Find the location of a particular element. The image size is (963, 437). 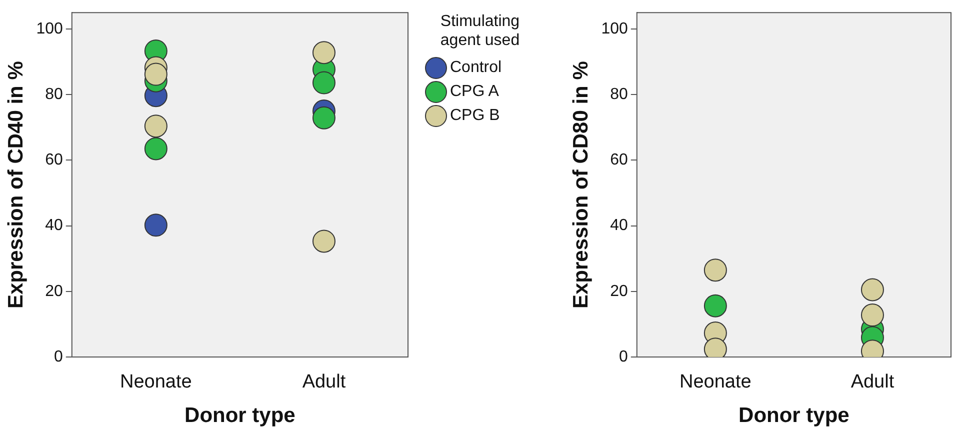

legend-label: CPG B is located at coordinates (475, 116).